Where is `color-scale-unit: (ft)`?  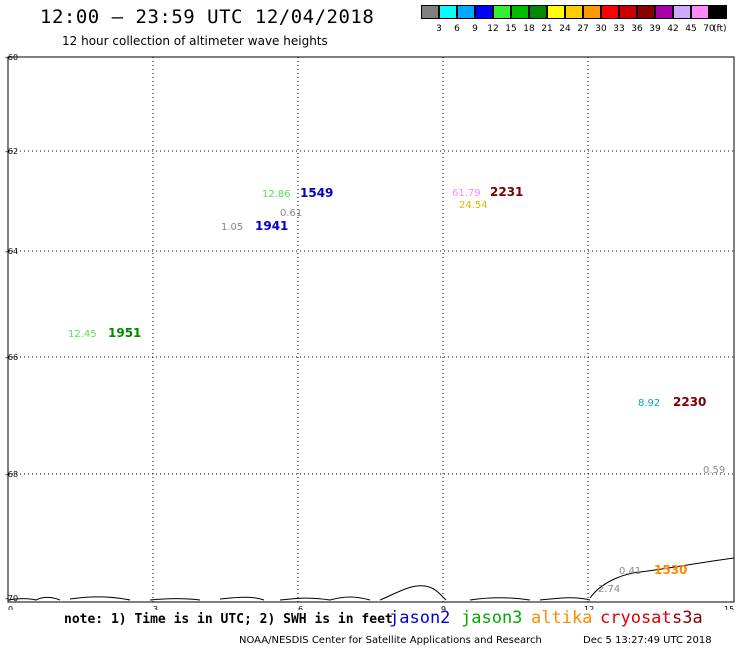
color-scale-unit: (ft) is located at coordinates (720, 29).